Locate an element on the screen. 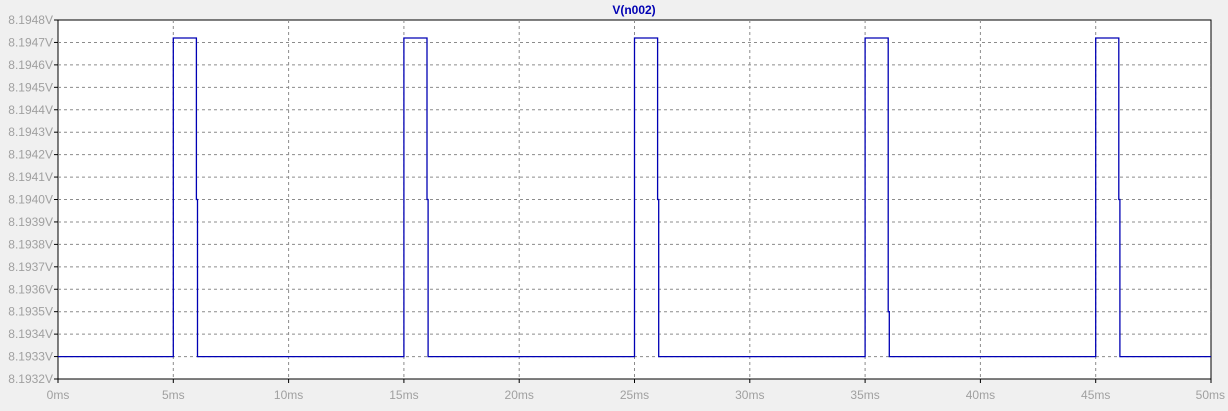 This screenshot has width=1228, height=411. x-tick-label: 45ms is located at coordinates (1095, 395).